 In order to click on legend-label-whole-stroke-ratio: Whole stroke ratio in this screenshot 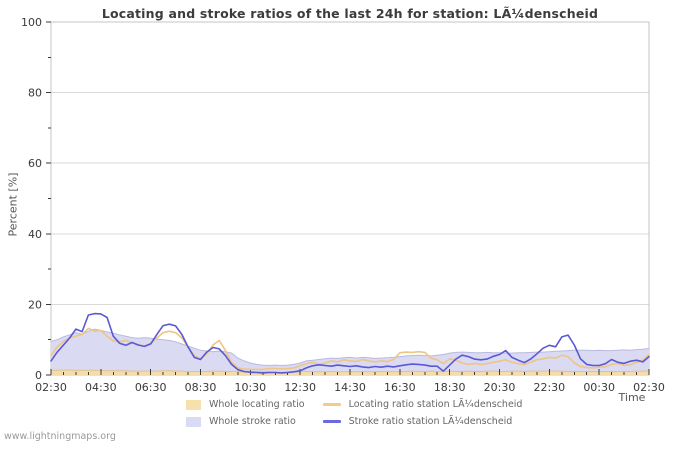, I will do `click(252, 421)`.